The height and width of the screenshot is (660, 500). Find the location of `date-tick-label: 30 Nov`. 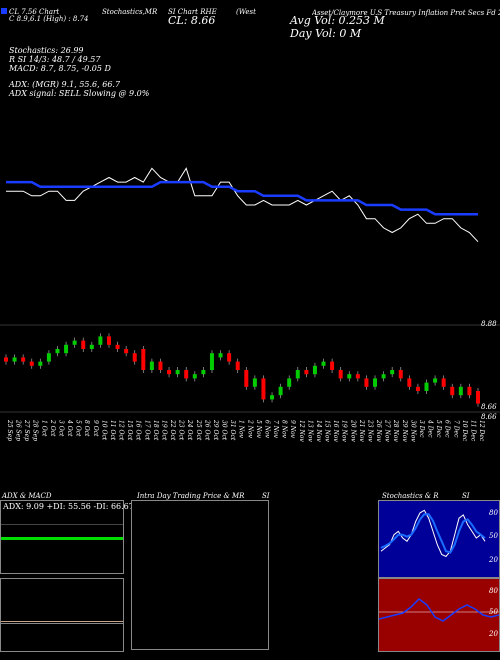

date-tick-label: 30 Nov is located at coordinates (412, 431).